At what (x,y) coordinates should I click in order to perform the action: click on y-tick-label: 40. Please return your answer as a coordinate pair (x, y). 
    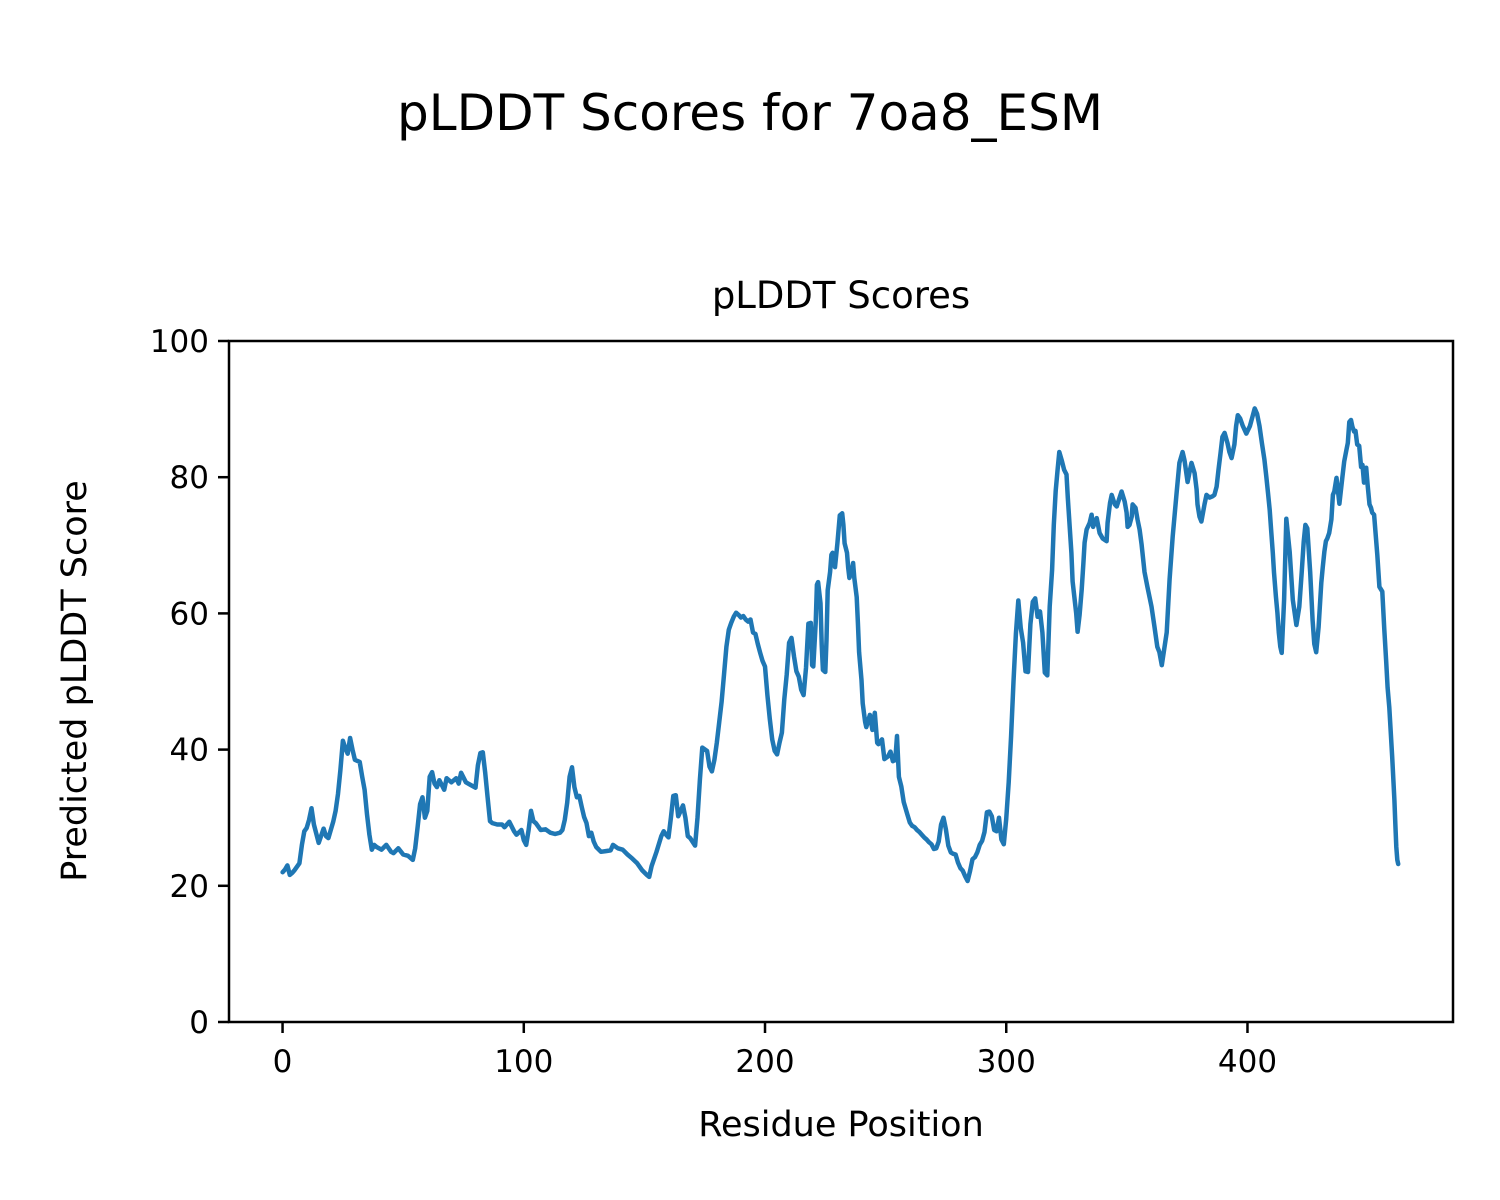
    Looking at the image, I should click on (189, 751).